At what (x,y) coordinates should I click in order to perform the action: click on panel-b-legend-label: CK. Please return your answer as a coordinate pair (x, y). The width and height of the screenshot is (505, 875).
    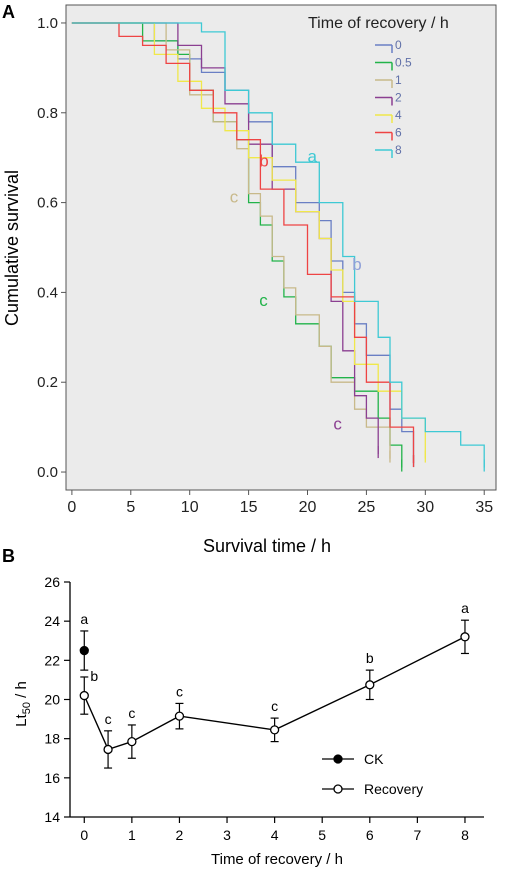
    Looking at the image, I should click on (374, 759).